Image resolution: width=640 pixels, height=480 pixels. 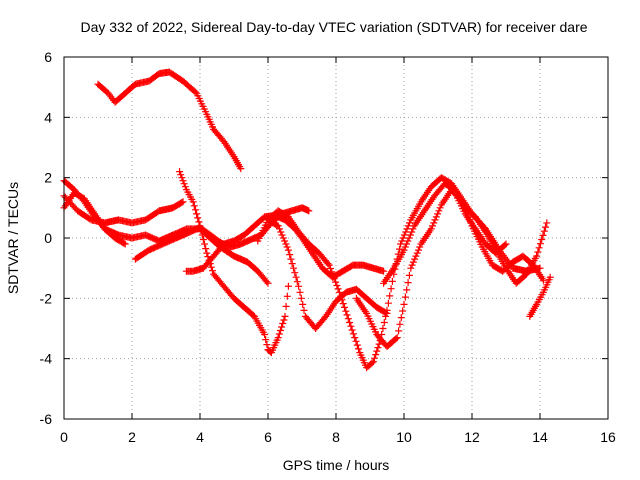 I want to click on x-tick-label: 8, so click(x=336, y=437).